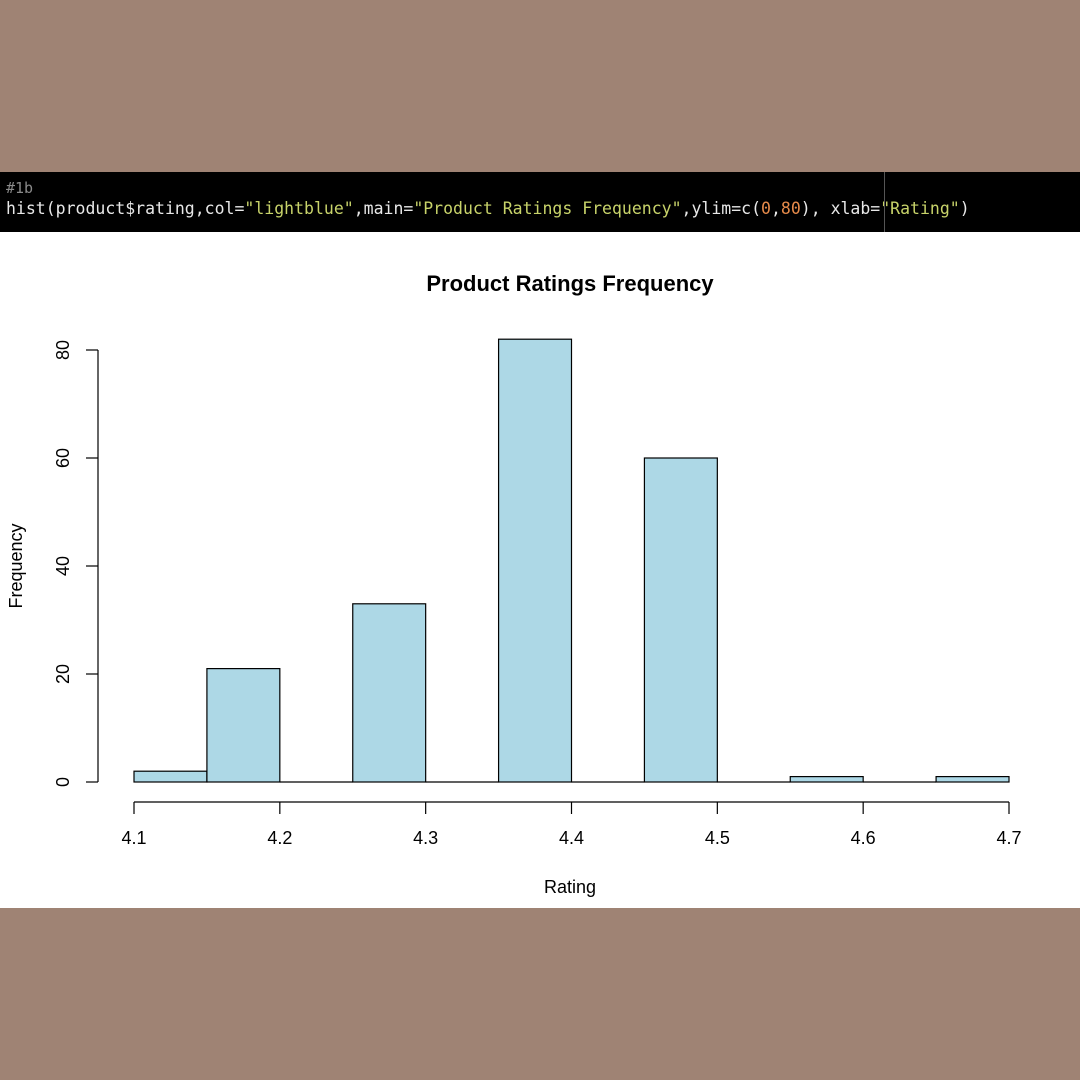 The width and height of the screenshot is (1080, 1080). I want to click on x-tick-label: 4.5, so click(717, 838).